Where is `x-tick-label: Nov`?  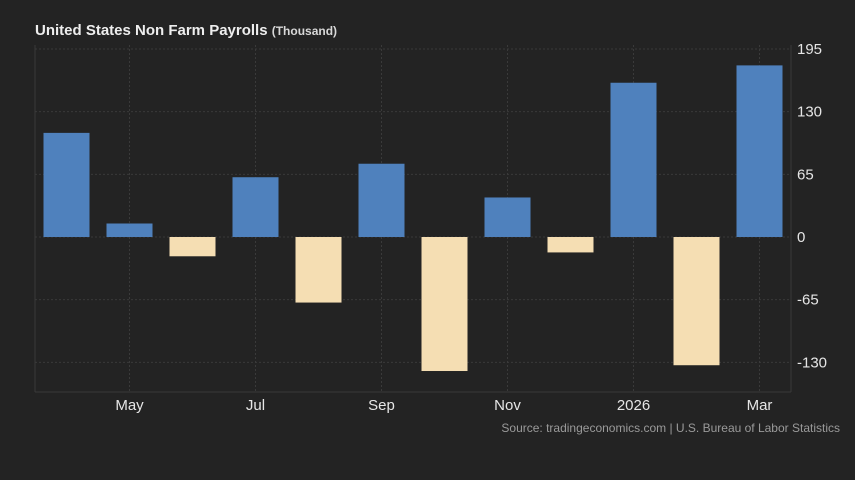 x-tick-label: Nov is located at coordinates (507, 405).